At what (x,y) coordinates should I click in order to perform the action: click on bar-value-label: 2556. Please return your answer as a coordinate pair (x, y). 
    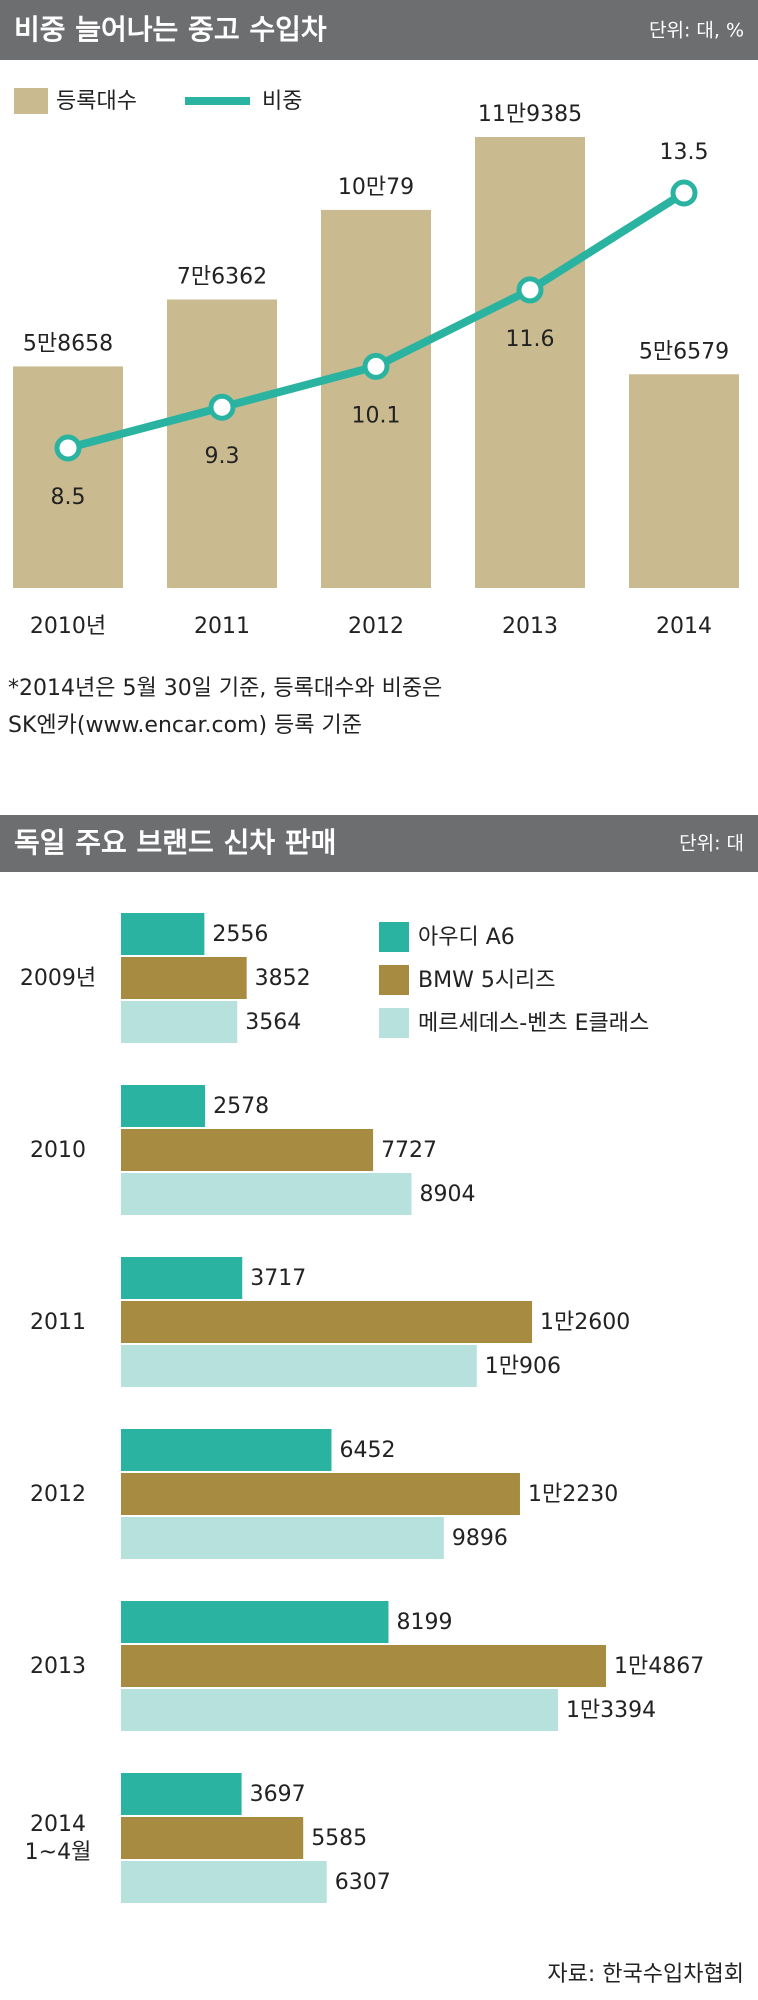
    Looking at the image, I should click on (240, 934).